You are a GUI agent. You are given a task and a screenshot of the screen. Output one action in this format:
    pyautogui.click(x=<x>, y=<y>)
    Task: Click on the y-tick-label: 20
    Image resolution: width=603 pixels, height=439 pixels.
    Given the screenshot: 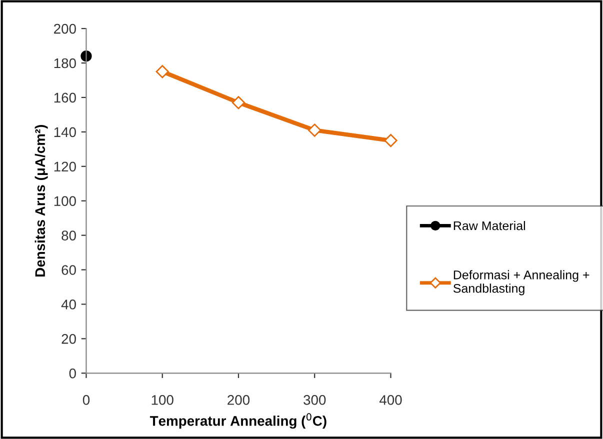 What is the action you would take?
    pyautogui.click(x=69, y=339)
    